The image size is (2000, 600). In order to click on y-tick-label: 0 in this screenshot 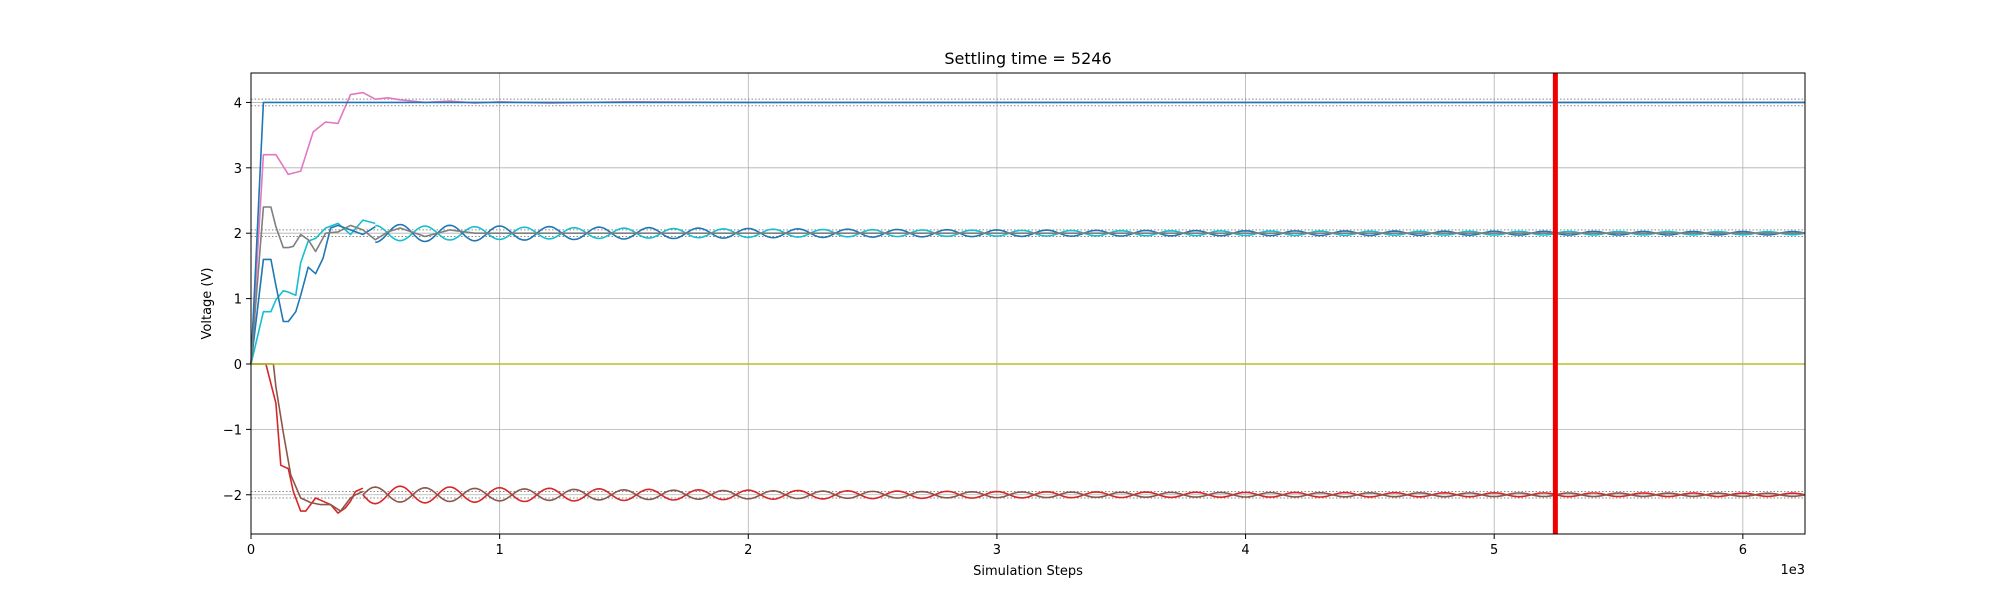, I will do `click(238, 365)`.